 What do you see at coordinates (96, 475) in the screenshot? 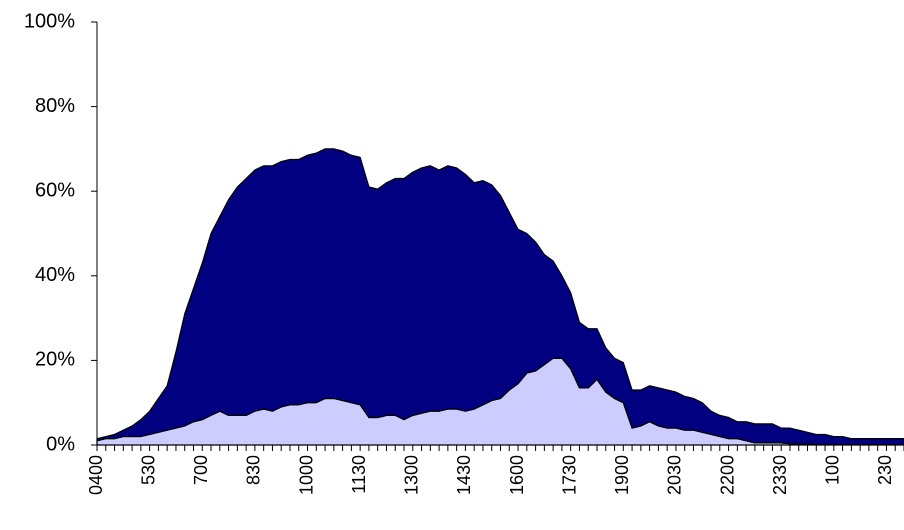
I see `x-tick-label: 0400` at bounding box center [96, 475].